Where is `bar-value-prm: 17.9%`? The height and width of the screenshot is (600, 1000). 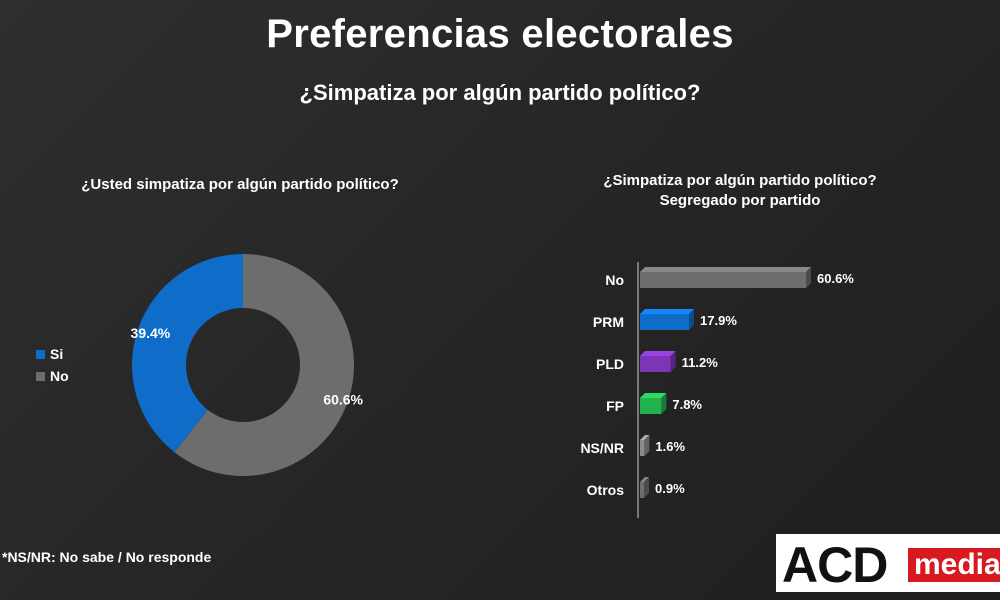 bar-value-prm: 17.9% is located at coordinates (718, 320).